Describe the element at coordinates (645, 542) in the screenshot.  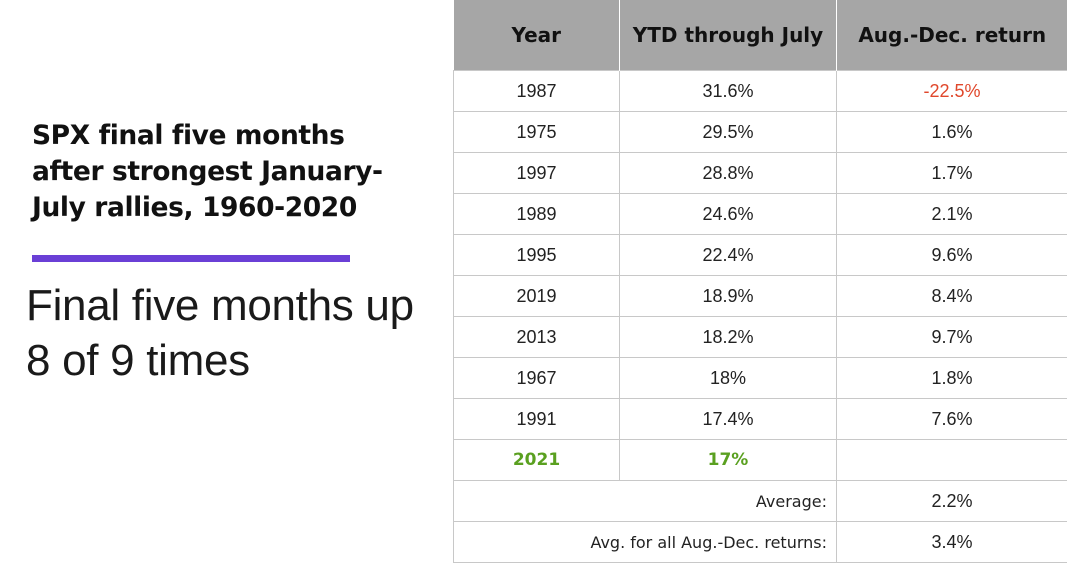
I see `summary-label: Avg. for all Aug.-Dec. returns:` at that location.